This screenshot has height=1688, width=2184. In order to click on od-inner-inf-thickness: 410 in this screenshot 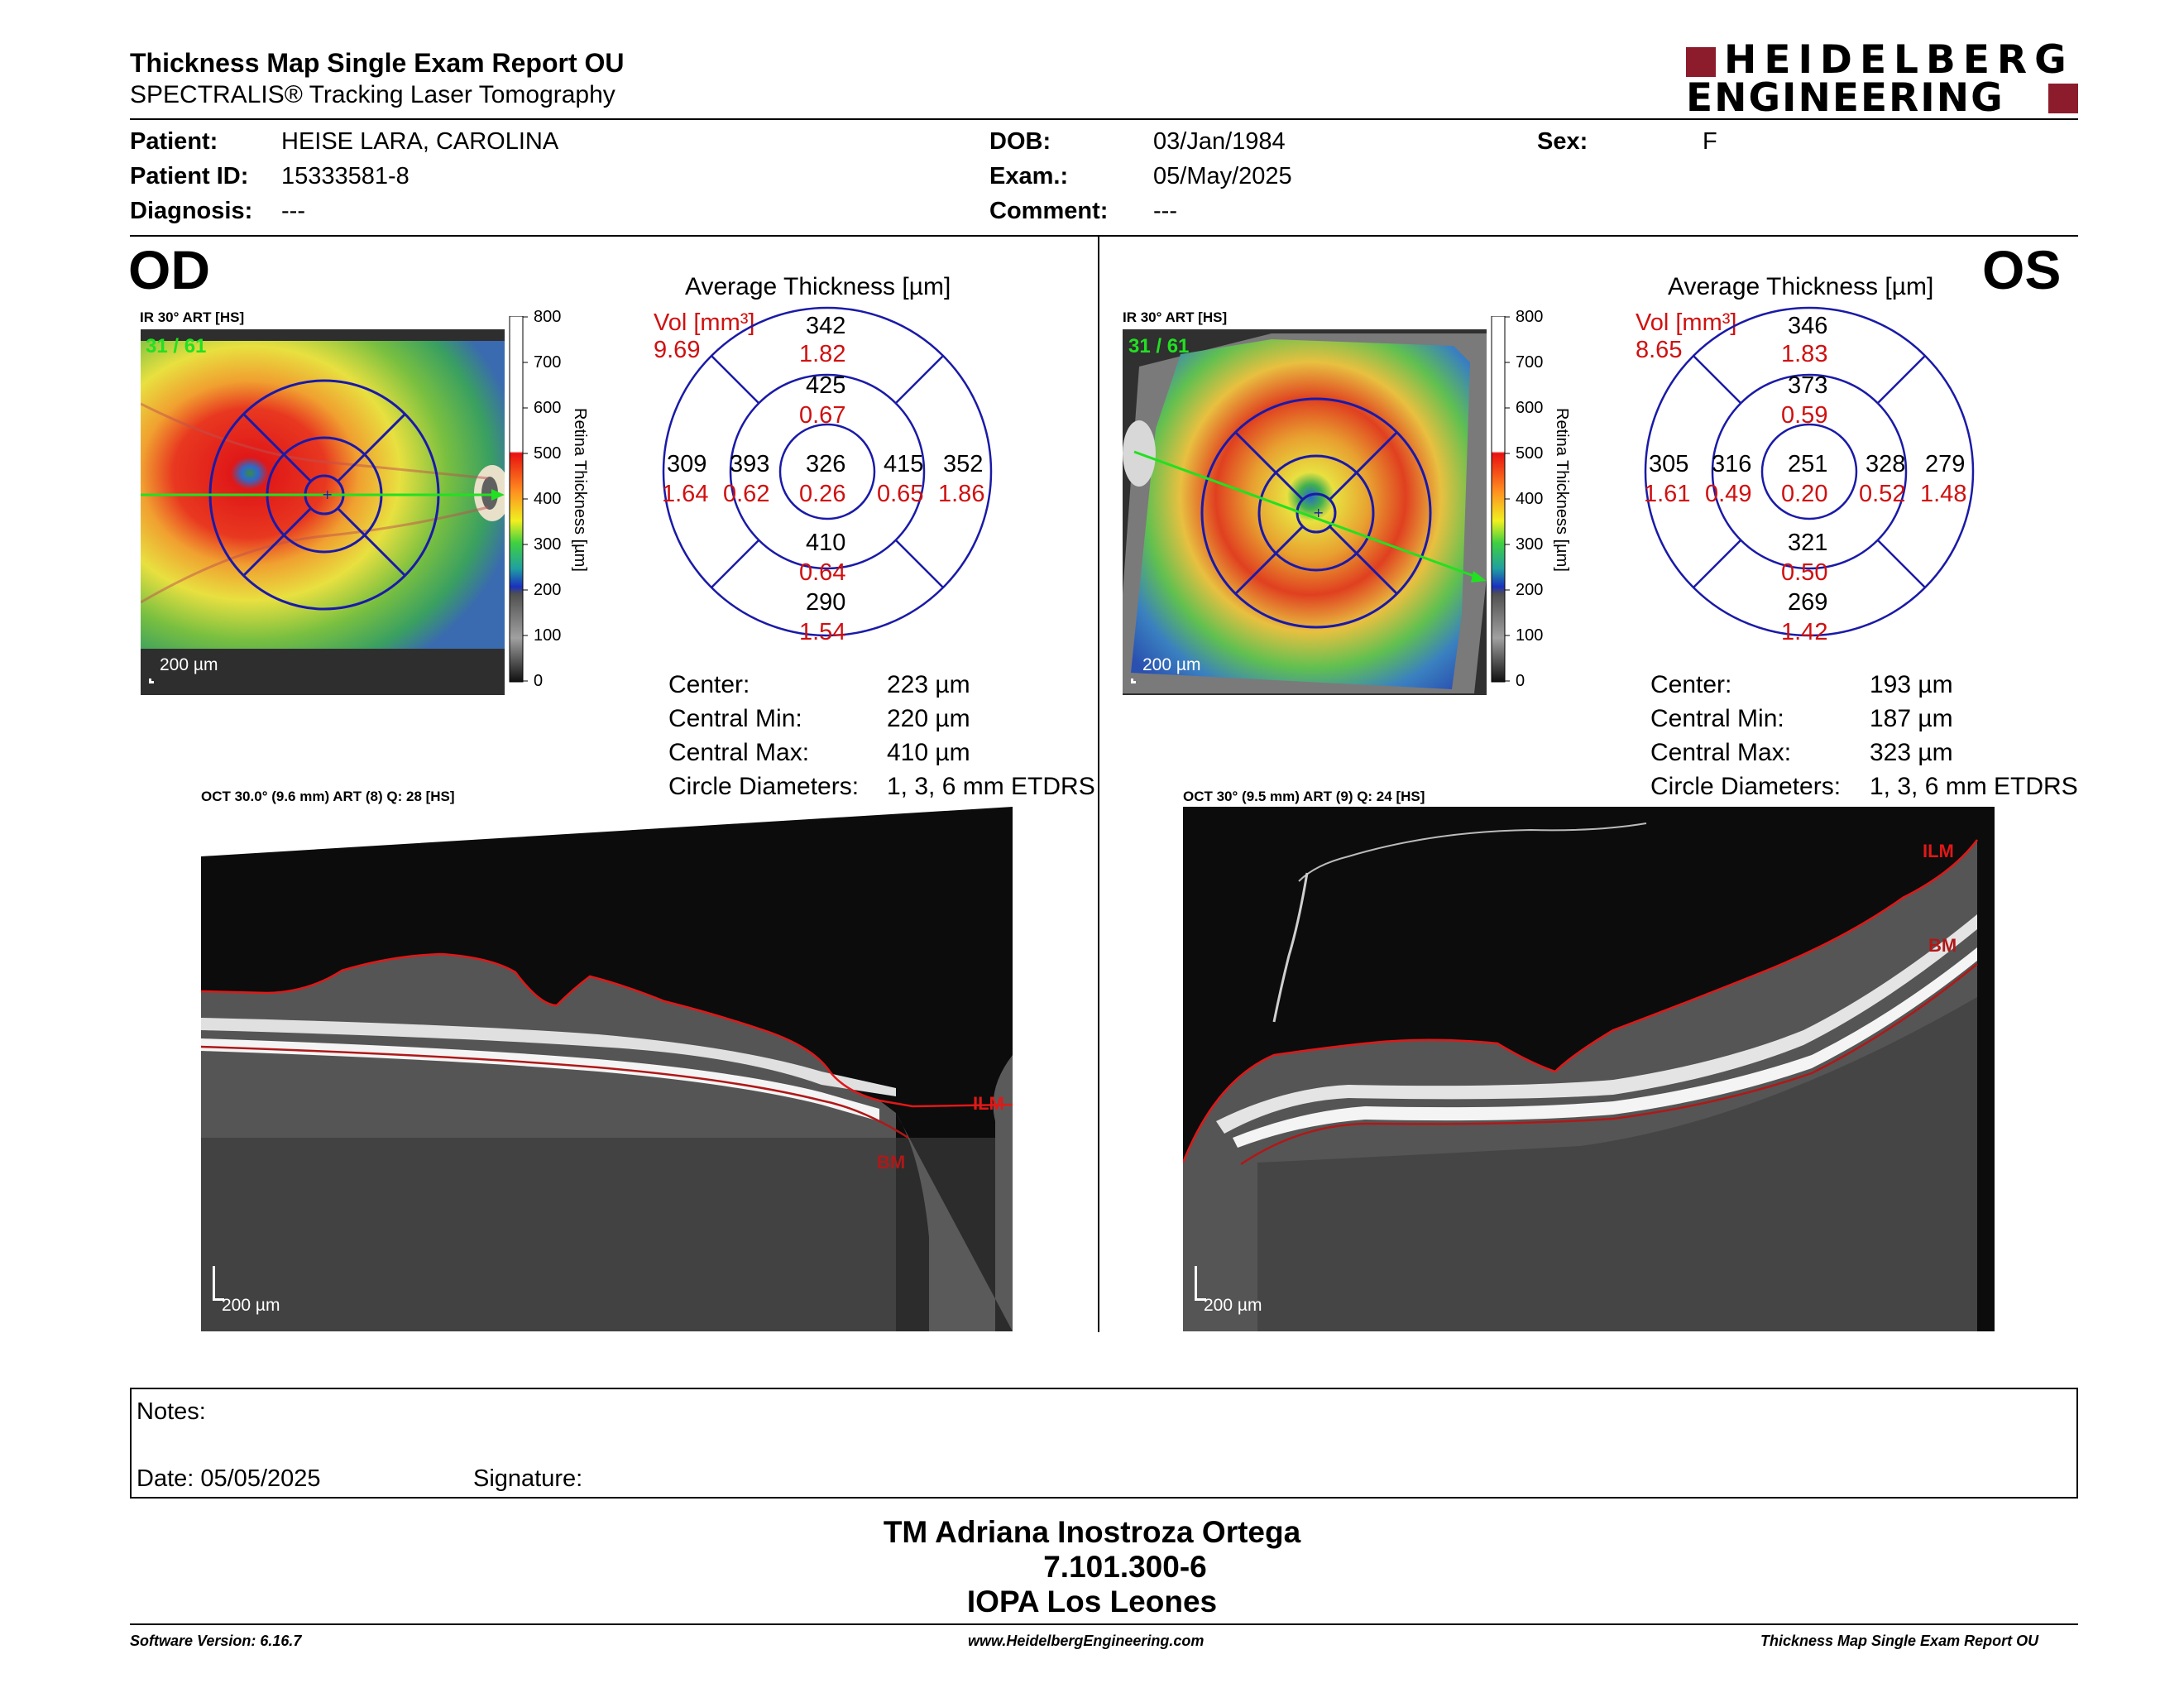, I will do `click(826, 543)`.